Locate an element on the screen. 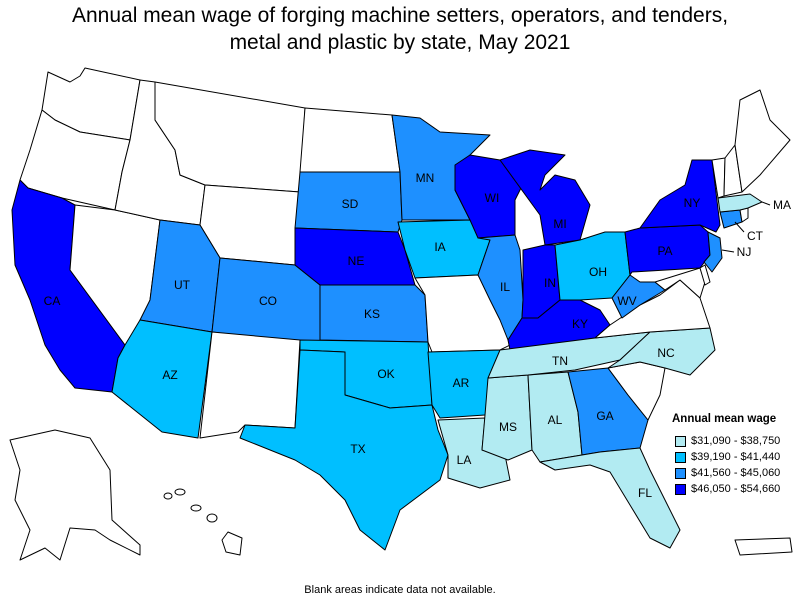 The image size is (800, 600). label-KS: KS is located at coordinates (372, 314).